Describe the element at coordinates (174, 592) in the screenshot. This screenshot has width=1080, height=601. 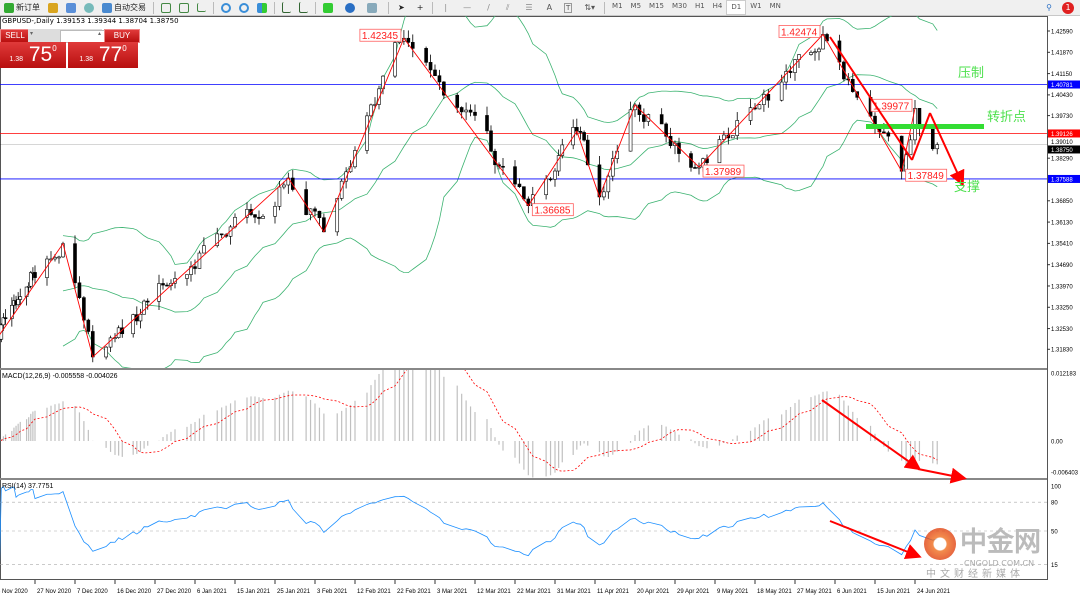
I see `date-tick-label: 27 Dec 2020` at that location.